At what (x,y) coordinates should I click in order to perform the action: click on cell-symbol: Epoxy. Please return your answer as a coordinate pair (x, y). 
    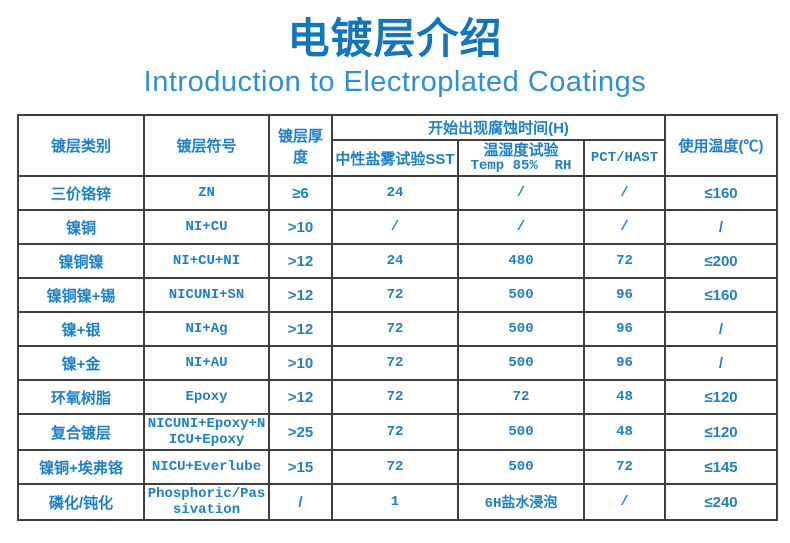
    Looking at the image, I should click on (206, 397).